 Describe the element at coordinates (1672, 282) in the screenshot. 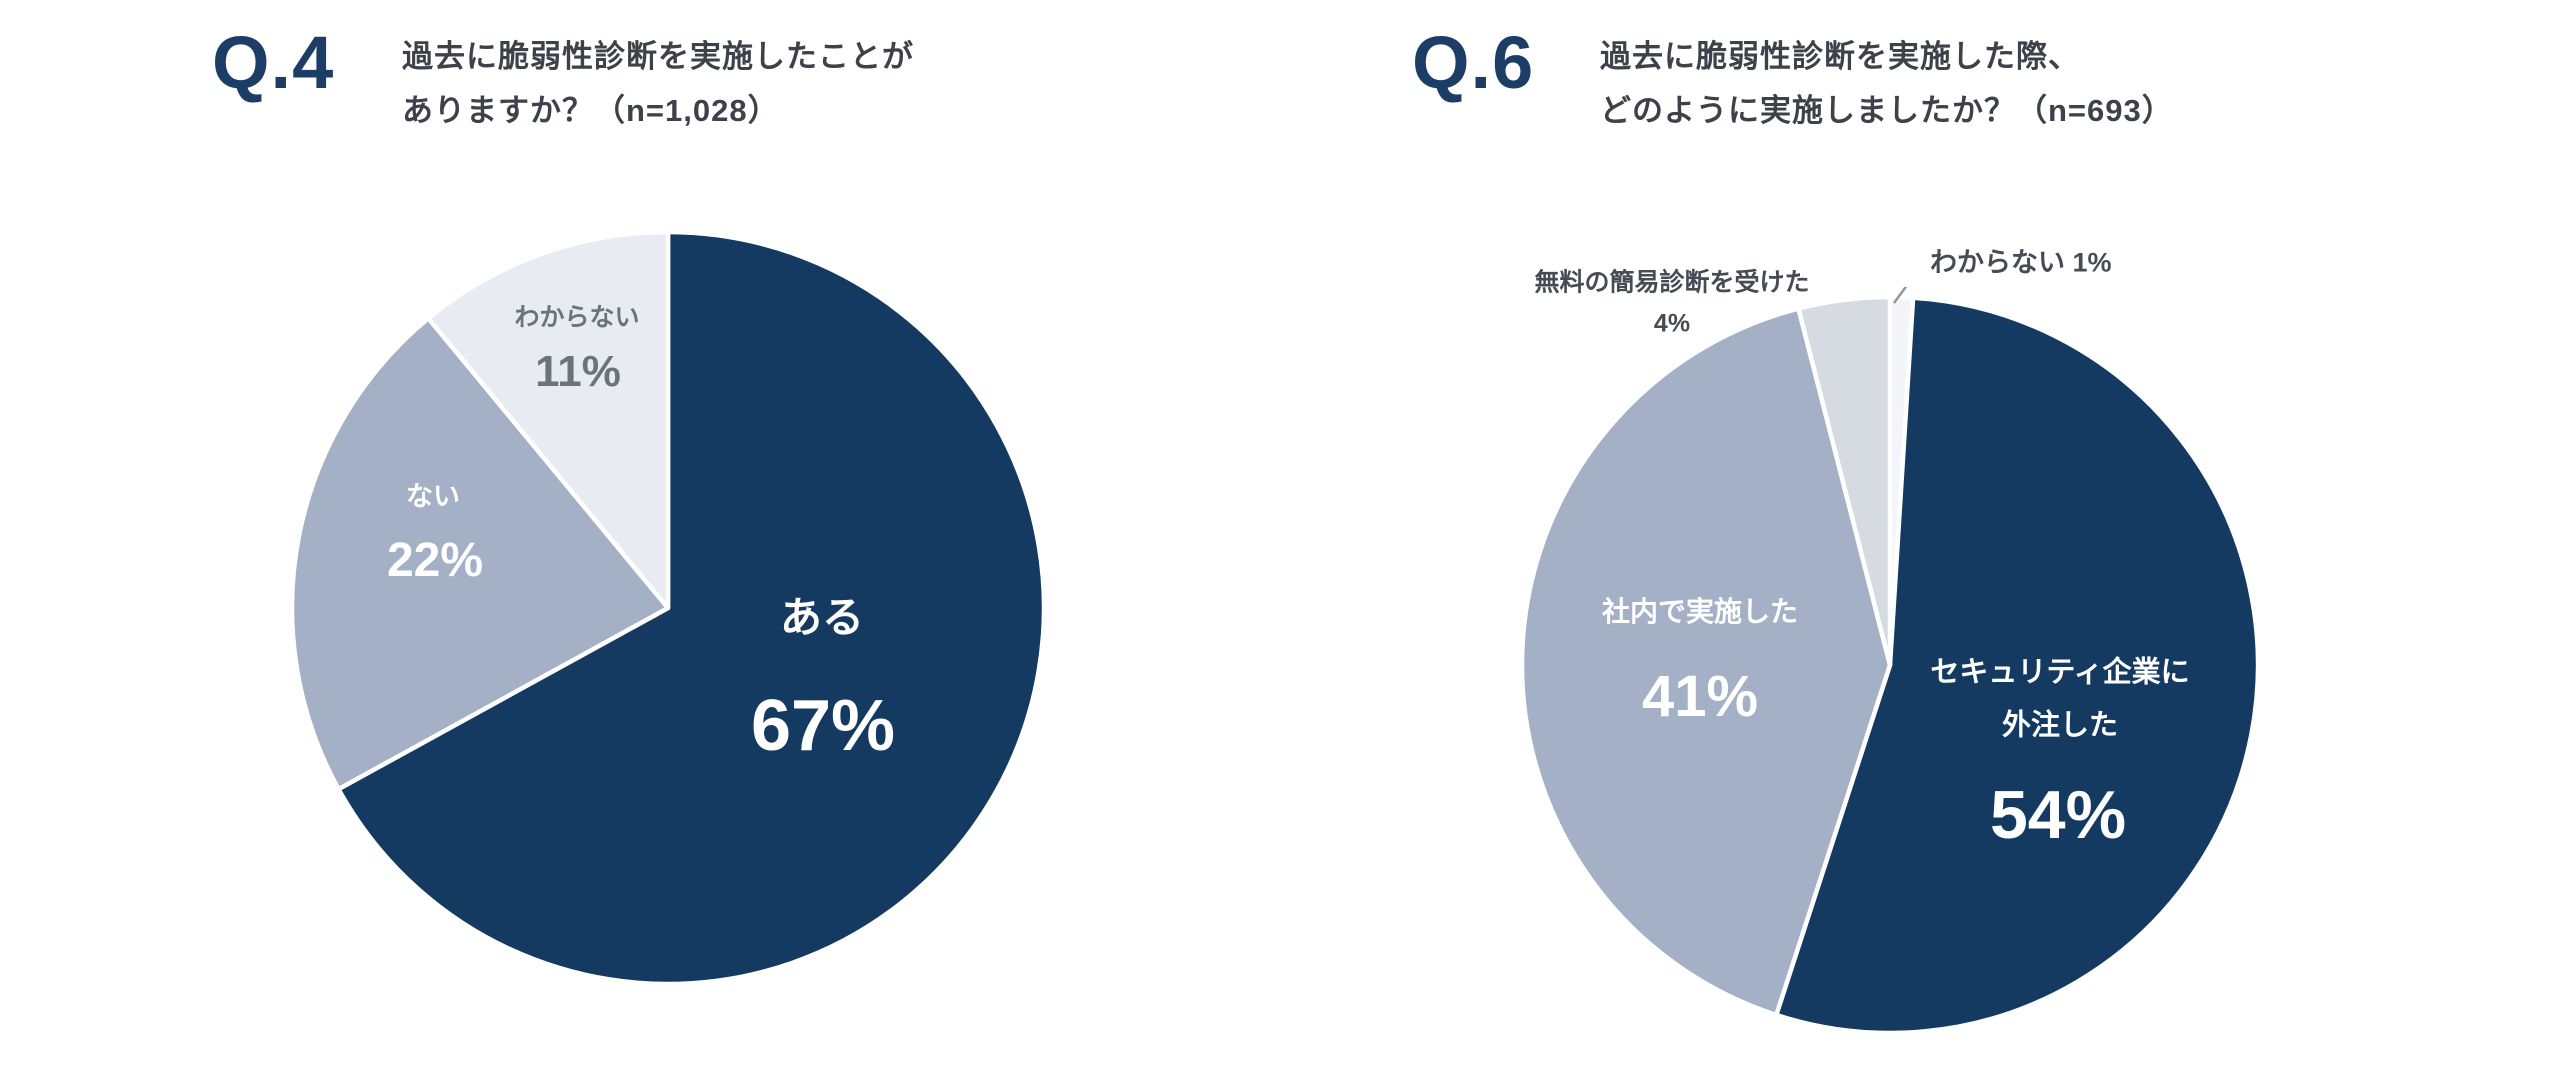

I see `q6-slice-label-muryou: 無料の簡易診断を受けた` at that location.